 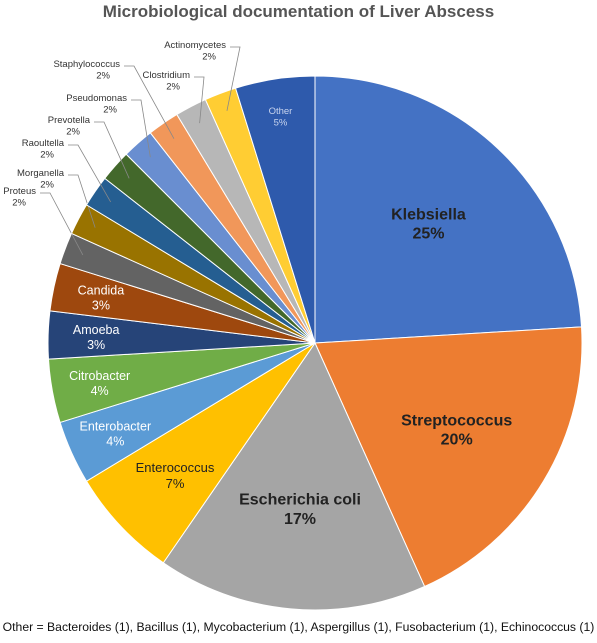 What do you see at coordinates (99, 383) in the screenshot?
I see `slice-label-citrobacter: Citrobacter 4%` at bounding box center [99, 383].